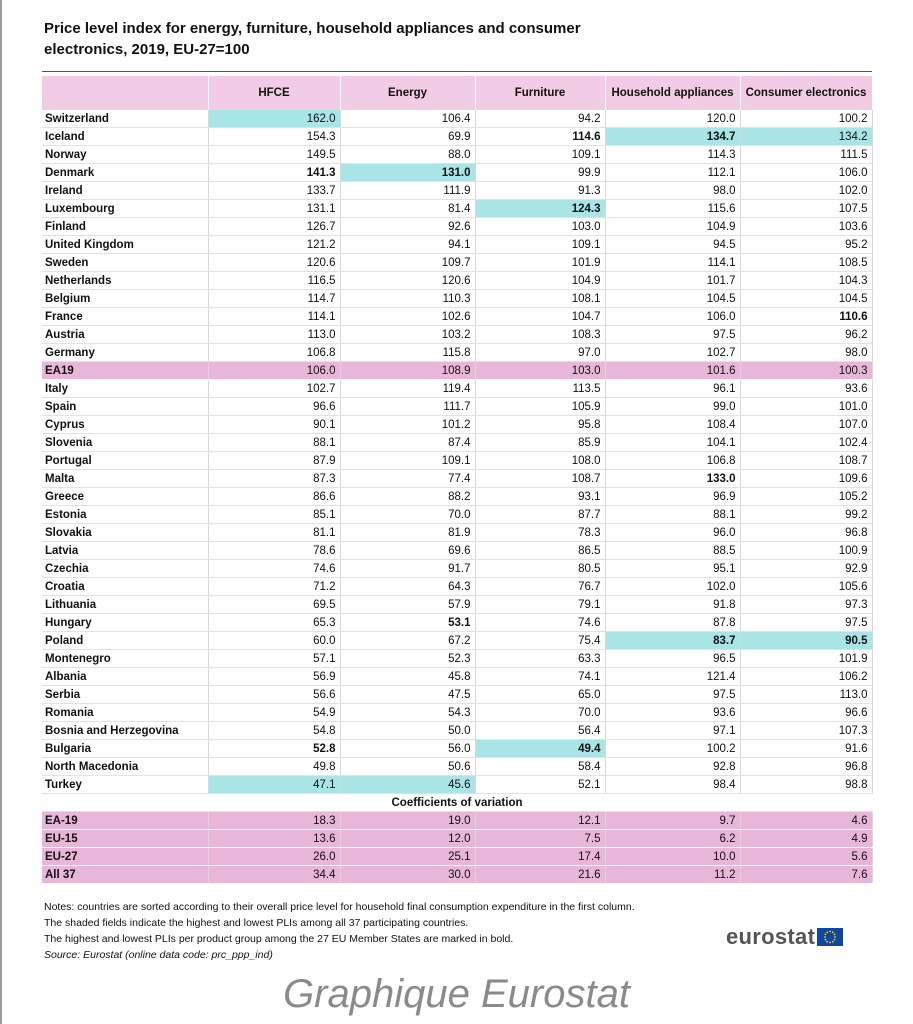 The image size is (913, 1024). I want to click on row-label: Montenegro, so click(125, 658).